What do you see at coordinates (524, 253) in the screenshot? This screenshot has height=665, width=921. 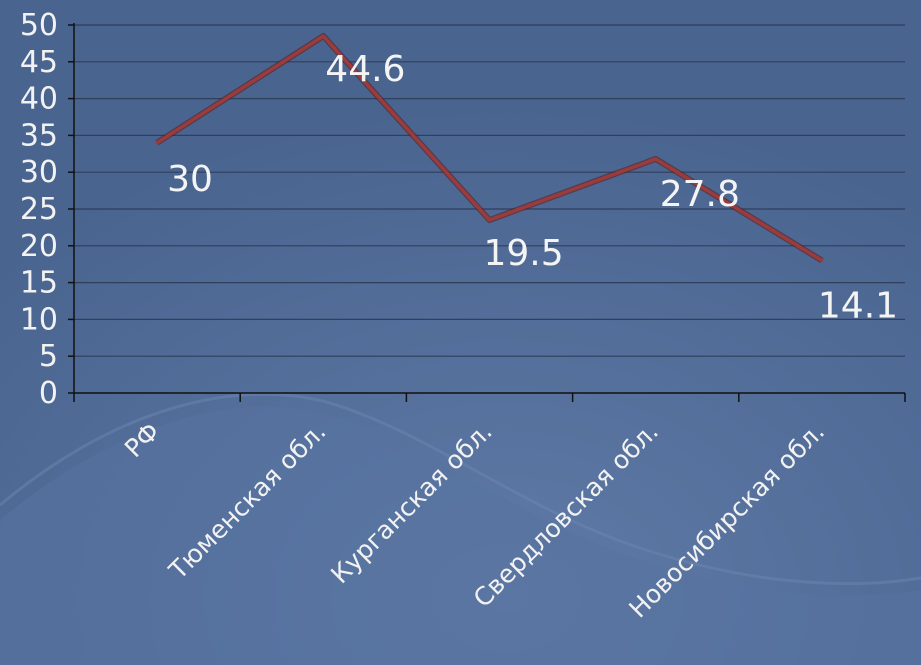 I see `data-label: 19.5` at bounding box center [524, 253].